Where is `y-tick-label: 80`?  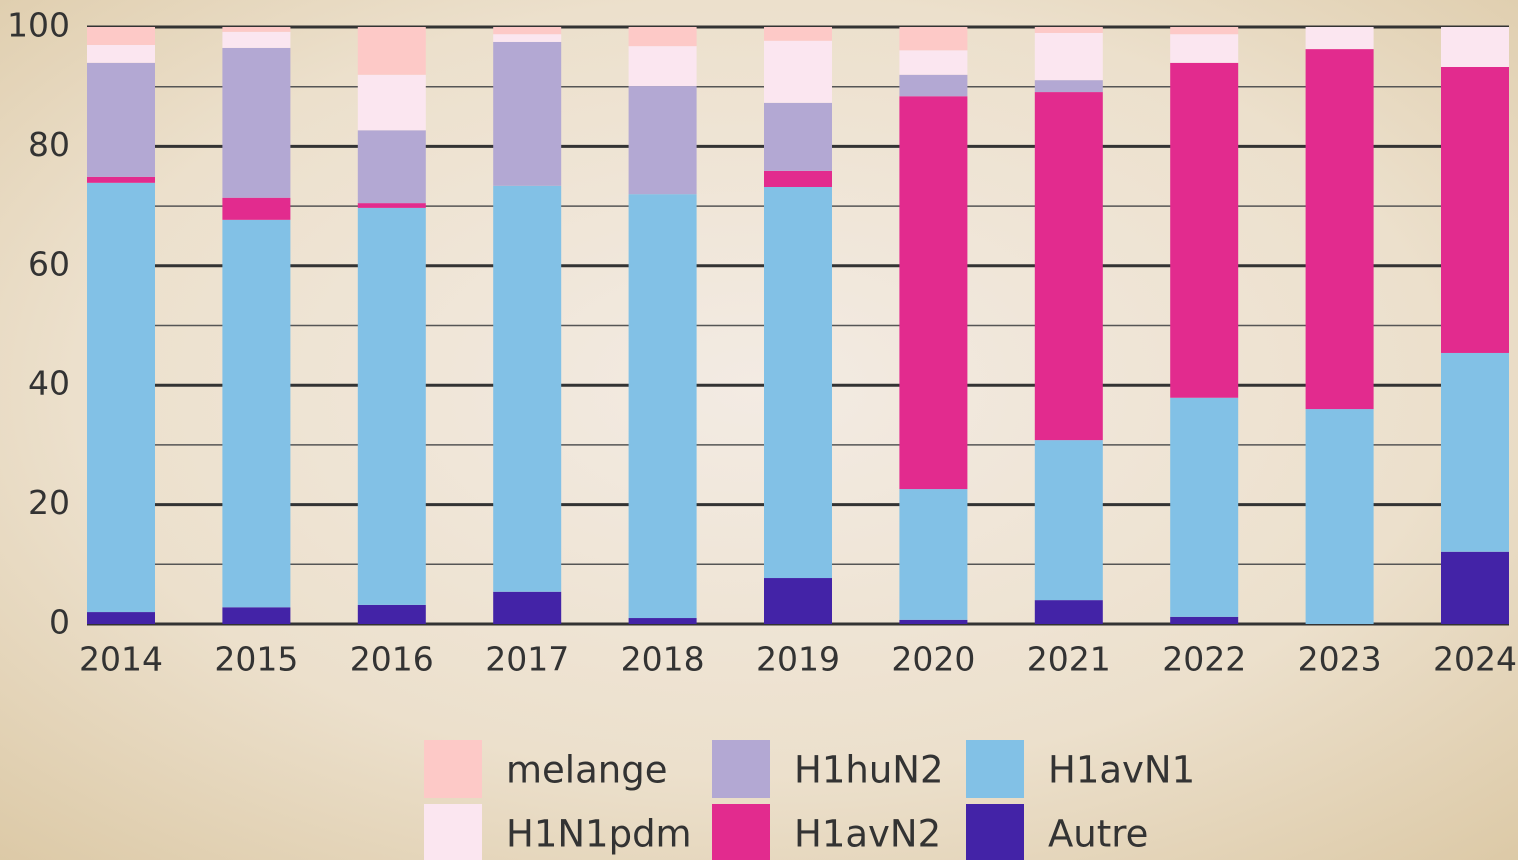 y-tick-label: 80 is located at coordinates (49, 144).